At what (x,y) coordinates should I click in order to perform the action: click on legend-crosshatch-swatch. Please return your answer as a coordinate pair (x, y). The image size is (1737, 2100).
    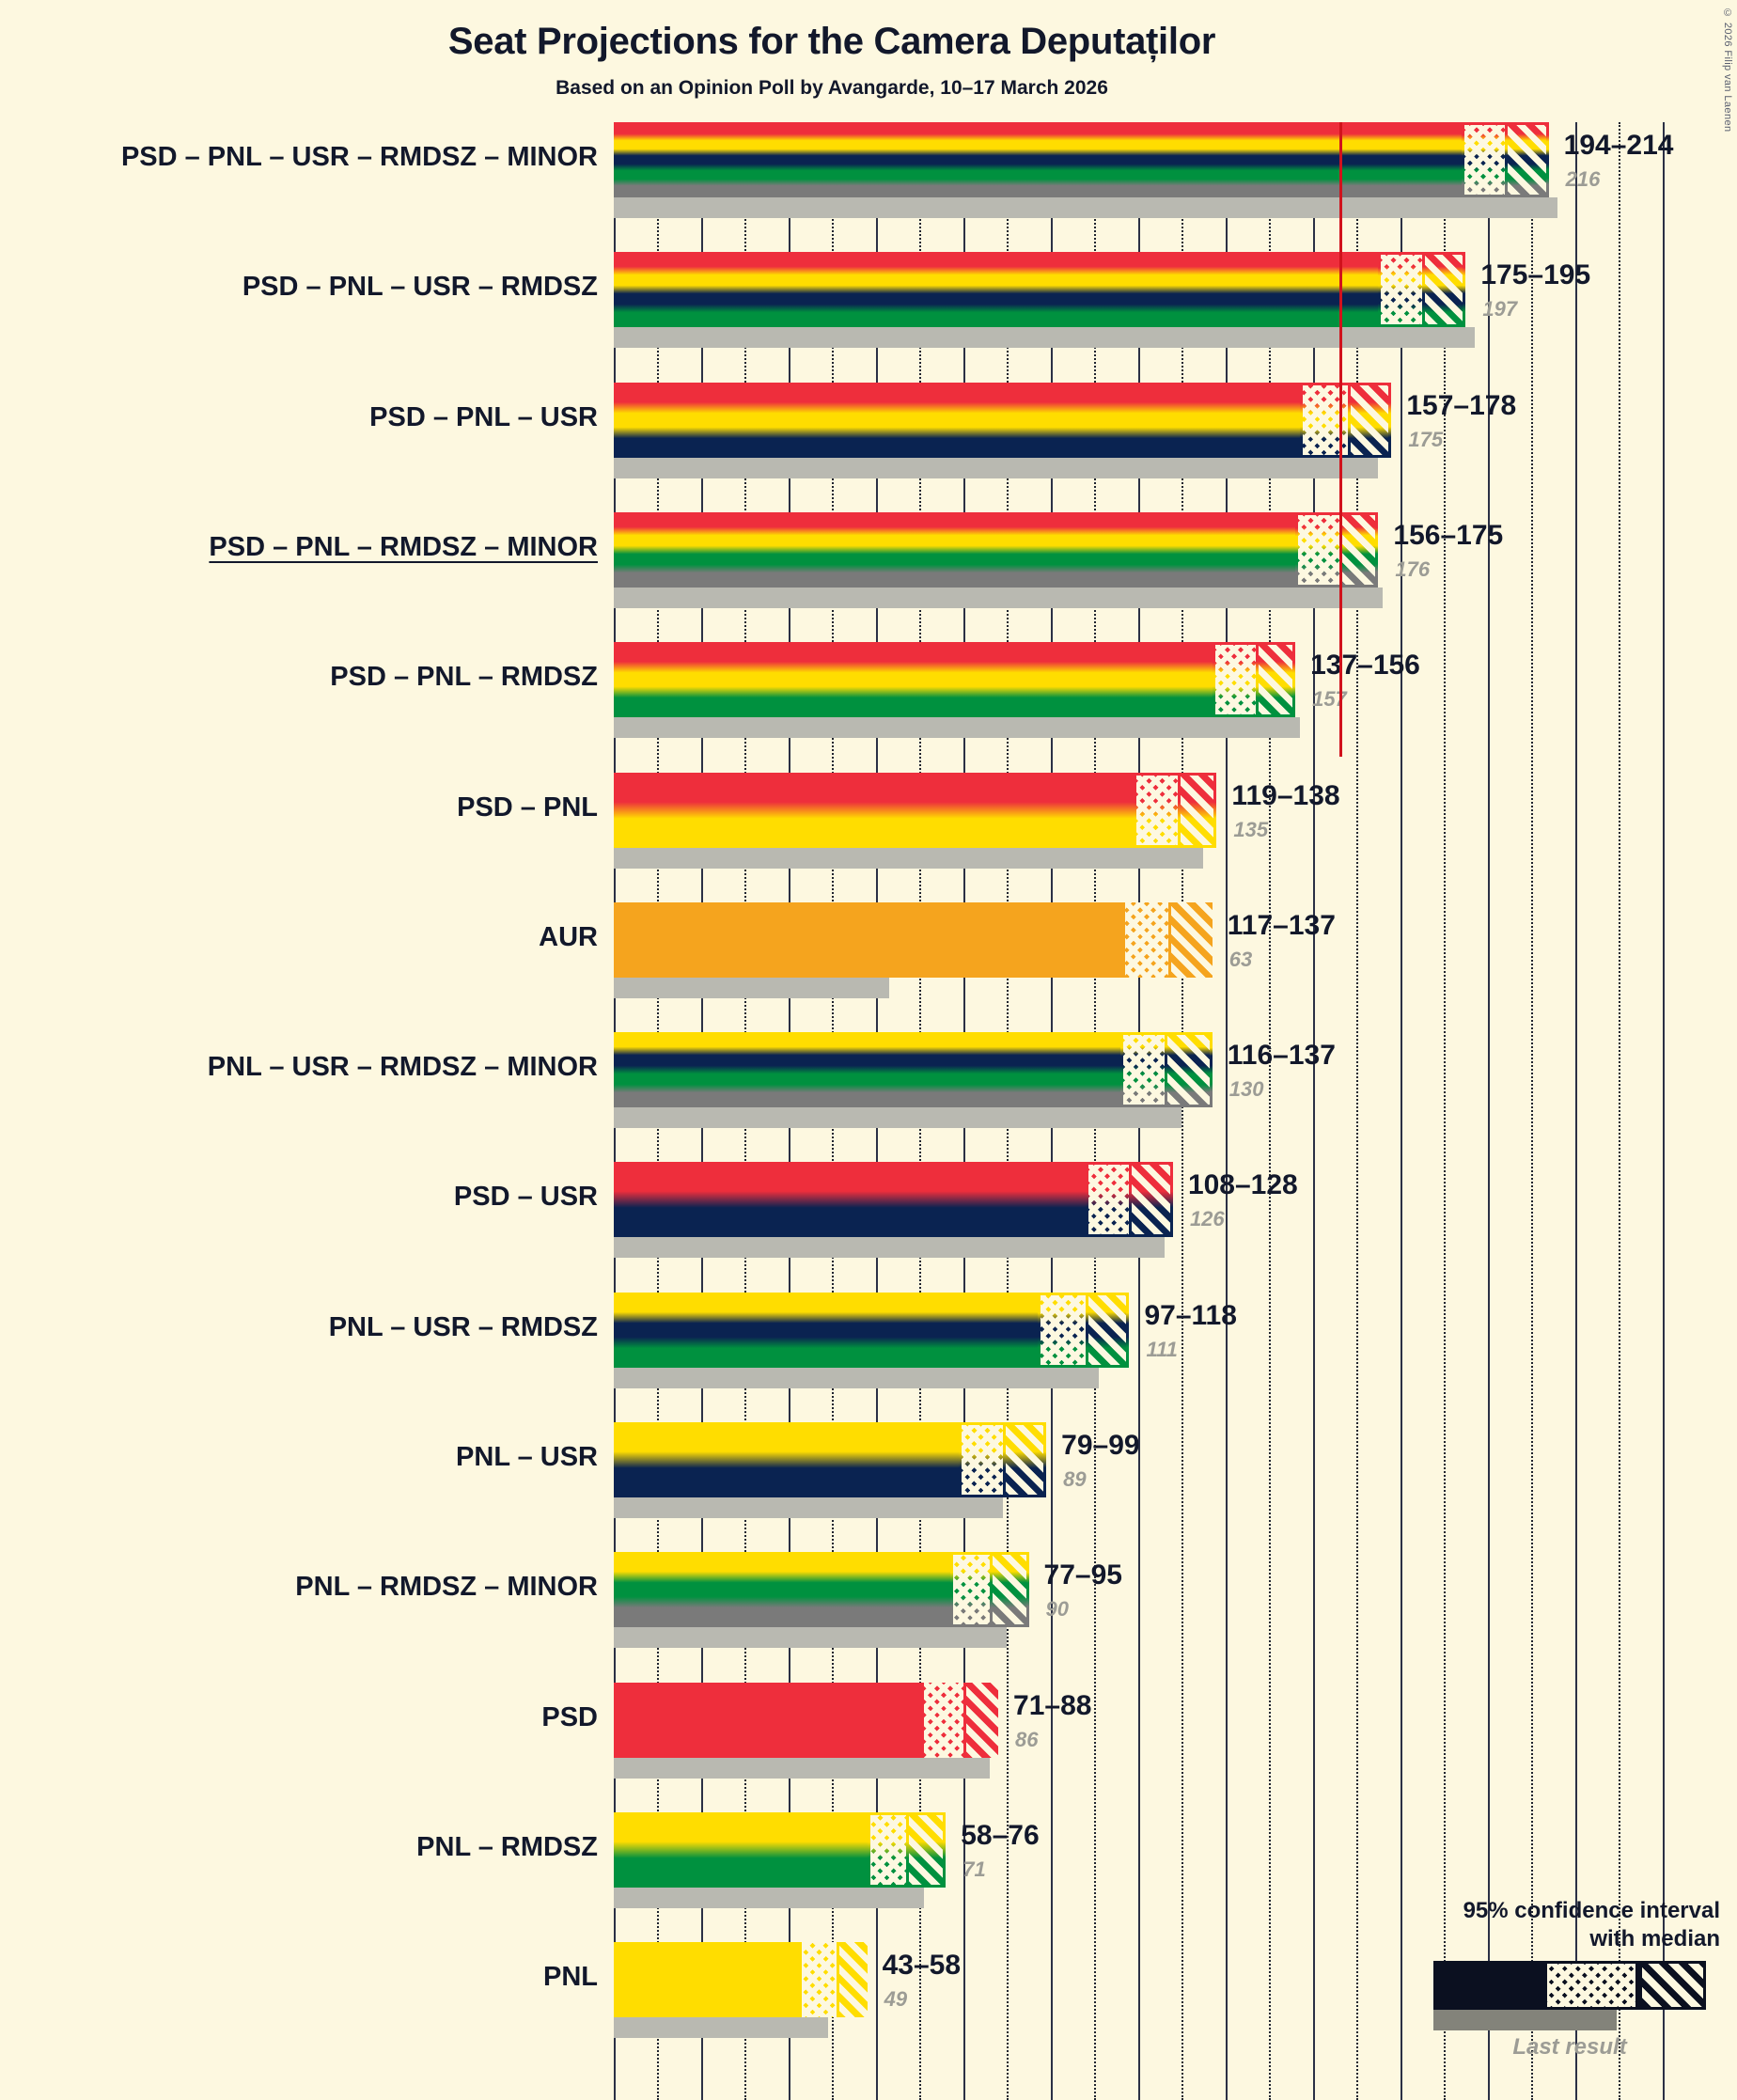
    Looking at the image, I should click on (1591, 1985).